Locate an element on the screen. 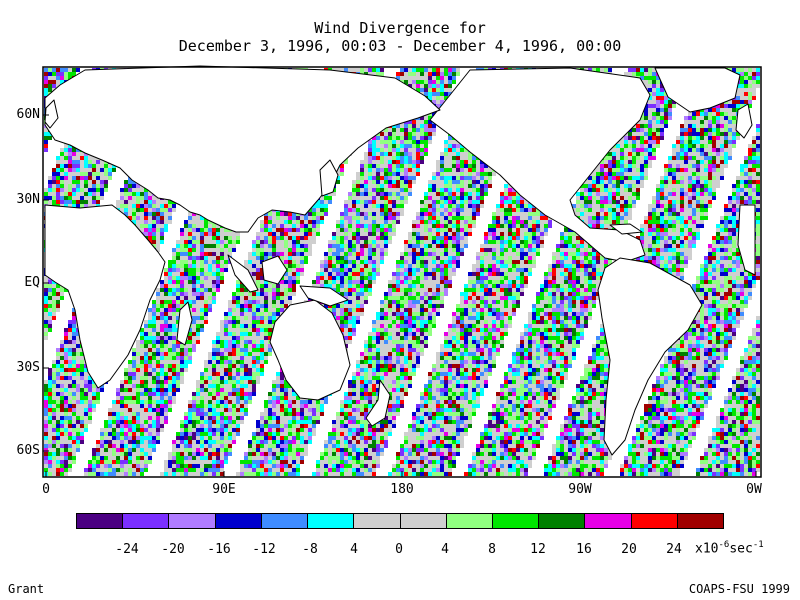 The image size is (800, 600). lat-label-30s: 30S is located at coordinates (28, 367).